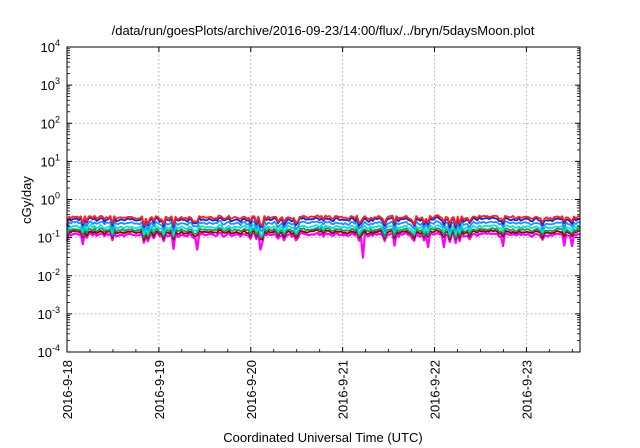 The height and width of the screenshot is (448, 640). What do you see at coordinates (50, 160) in the screenshot?
I see `y-tick-label: 10¹` at bounding box center [50, 160].